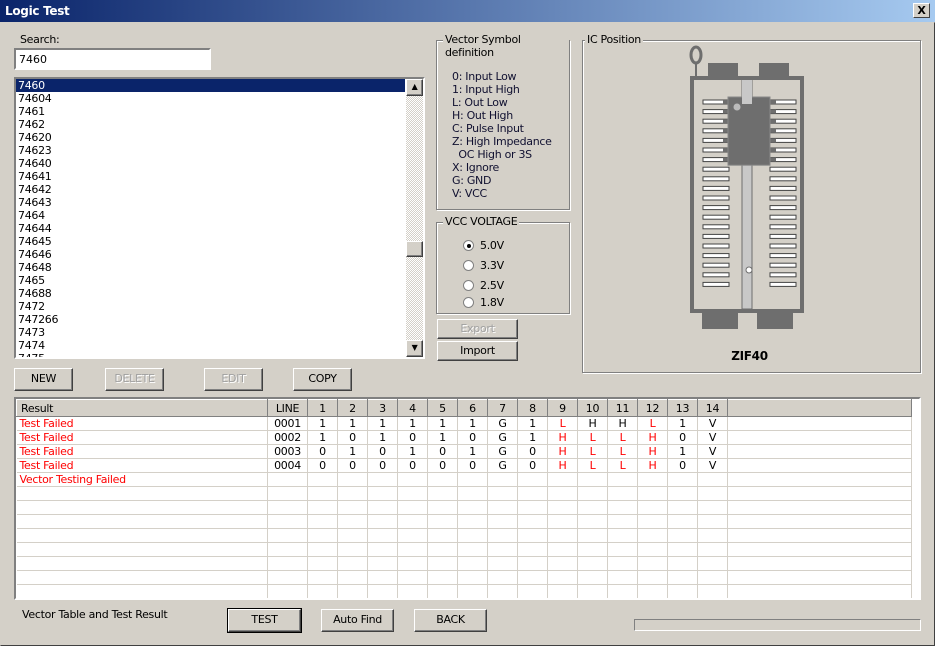 This screenshot has height=646, width=935. What do you see at coordinates (31, 306) in the screenshot?
I see `chip-list-item: 7472` at bounding box center [31, 306].